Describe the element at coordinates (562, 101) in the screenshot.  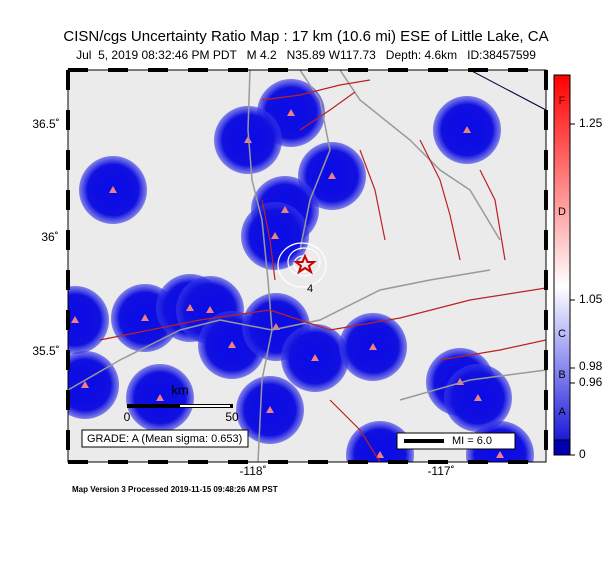
I see `colorbar-letter: F` at that location.